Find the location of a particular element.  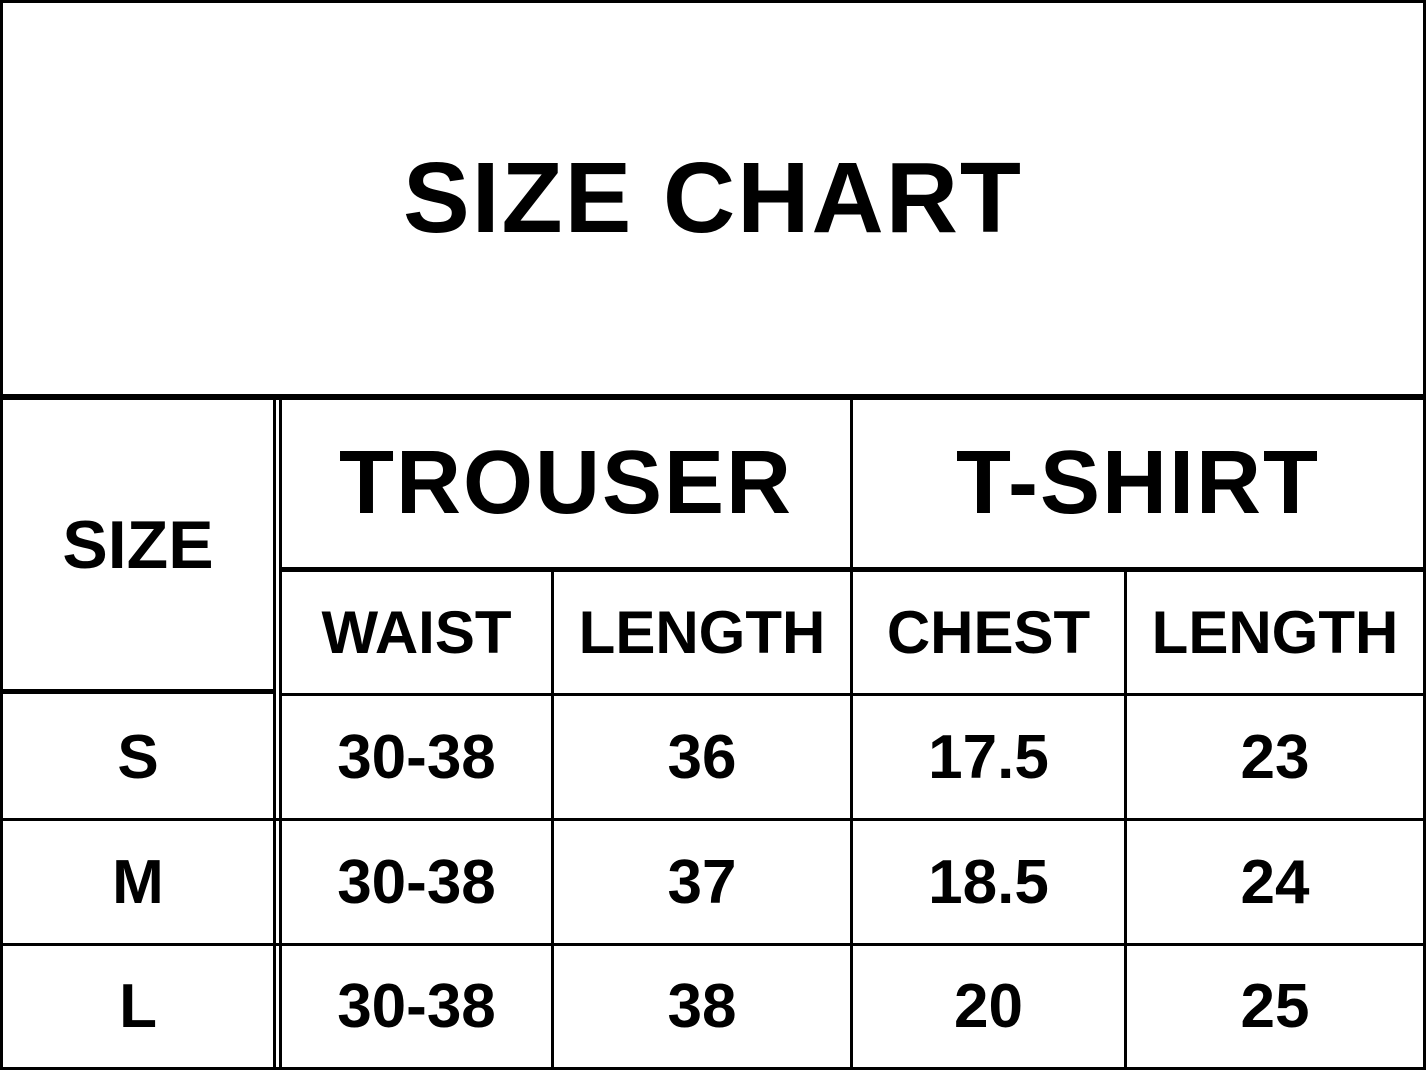

title-divider is located at coordinates (713, 397).